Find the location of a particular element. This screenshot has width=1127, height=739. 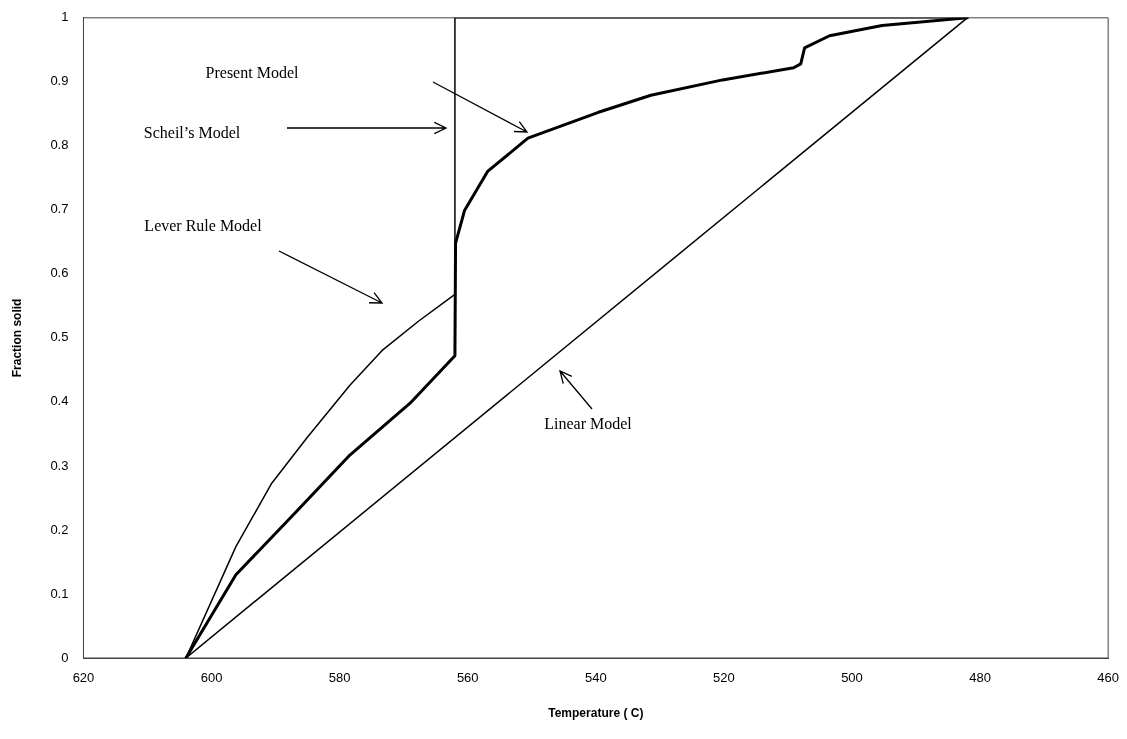

y-tick-label: 0.4 is located at coordinates (59, 401).